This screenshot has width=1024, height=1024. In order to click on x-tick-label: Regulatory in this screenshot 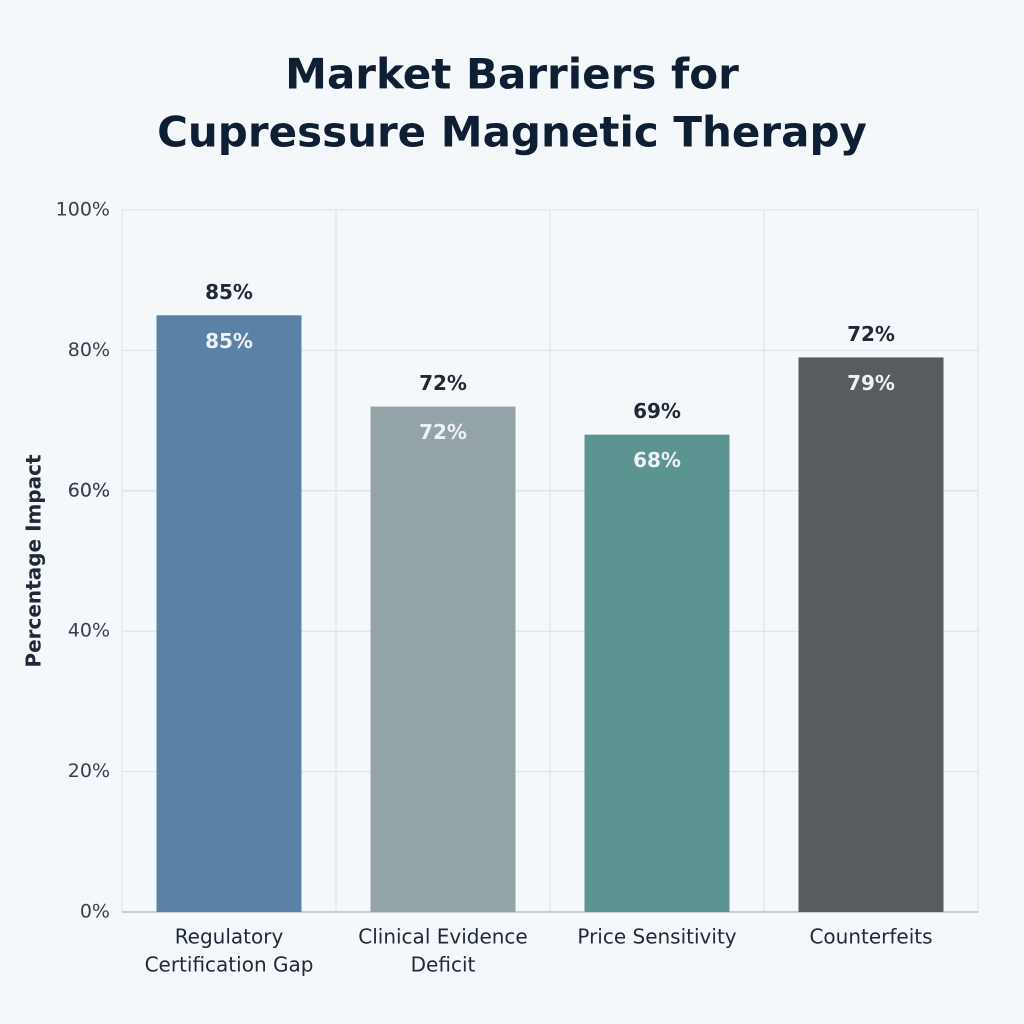, I will do `click(229, 937)`.